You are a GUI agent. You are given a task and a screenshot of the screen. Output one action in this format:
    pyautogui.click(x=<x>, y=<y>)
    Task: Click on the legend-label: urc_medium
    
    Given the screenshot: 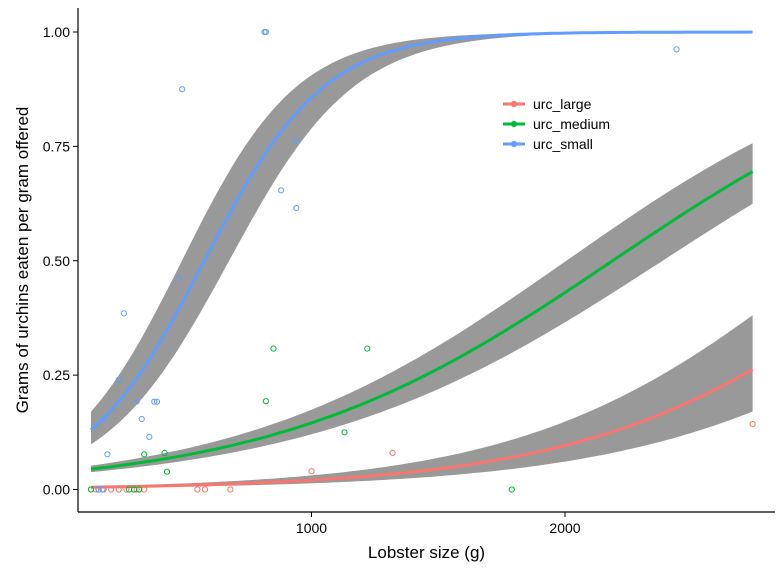 What is the action you would take?
    pyautogui.click(x=571, y=124)
    